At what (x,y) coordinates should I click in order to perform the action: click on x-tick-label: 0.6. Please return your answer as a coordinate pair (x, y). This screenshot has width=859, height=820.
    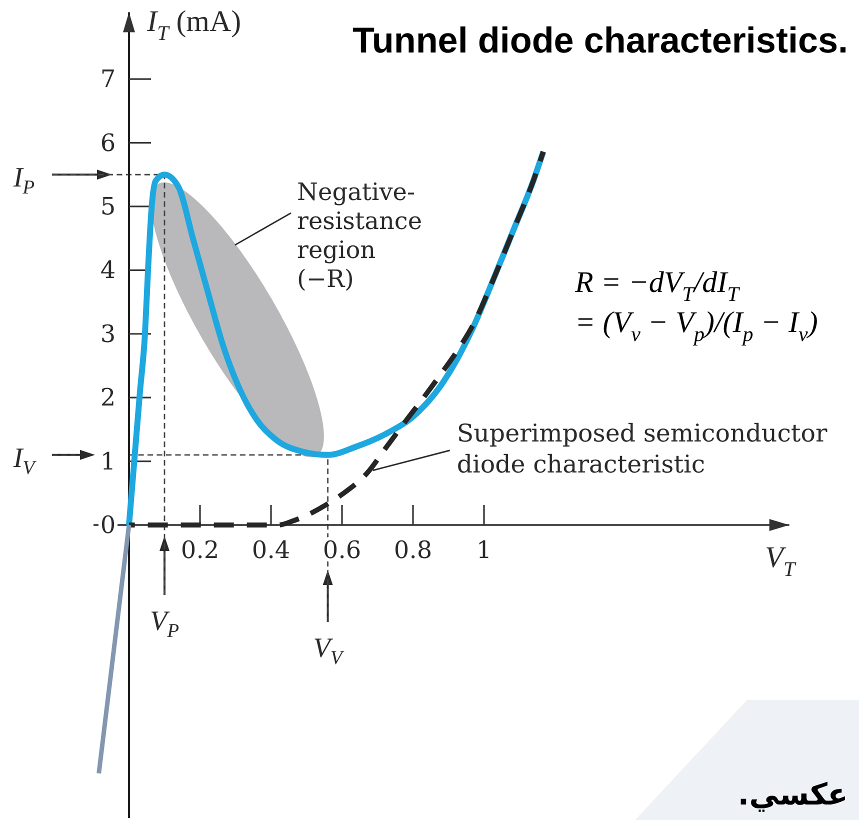
    Looking at the image, I should click on (342, 550).